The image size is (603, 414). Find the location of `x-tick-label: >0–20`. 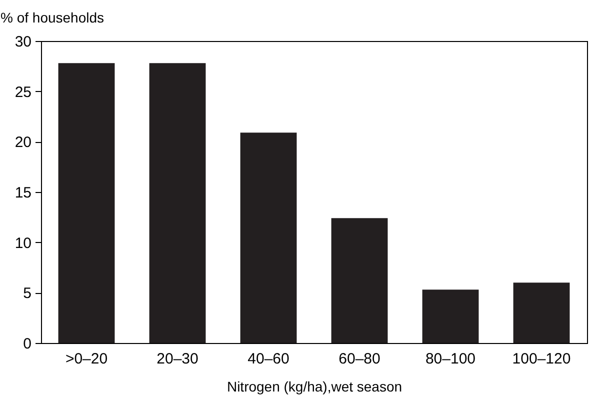

x-tick-label: >0–20 is located at coordinates (86, 359).